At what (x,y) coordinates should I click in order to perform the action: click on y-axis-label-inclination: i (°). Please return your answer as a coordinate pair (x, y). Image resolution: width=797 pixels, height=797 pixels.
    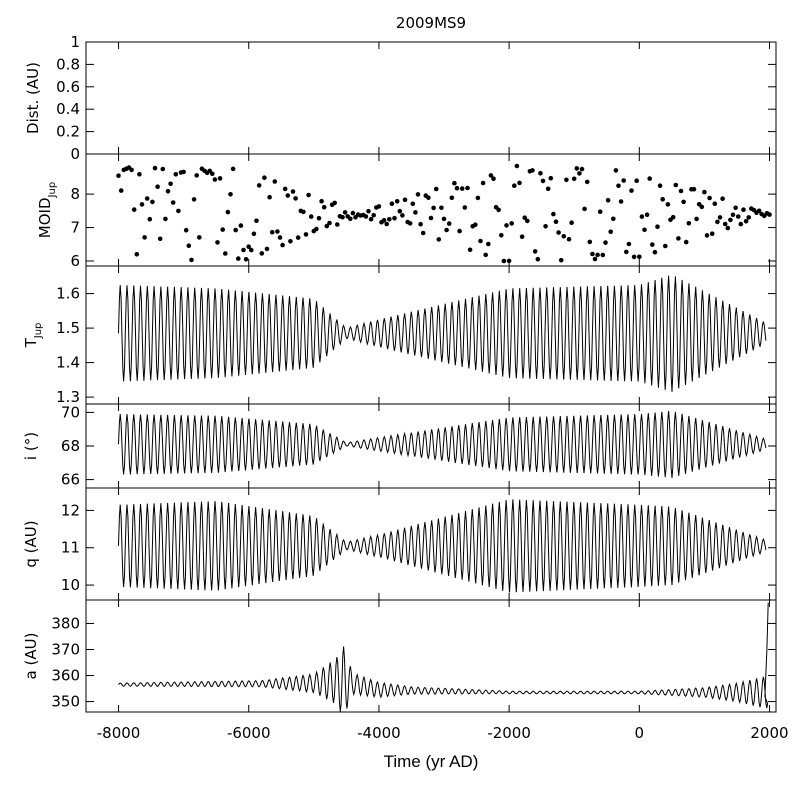
    Looking at the image, I should click on (31, 446).